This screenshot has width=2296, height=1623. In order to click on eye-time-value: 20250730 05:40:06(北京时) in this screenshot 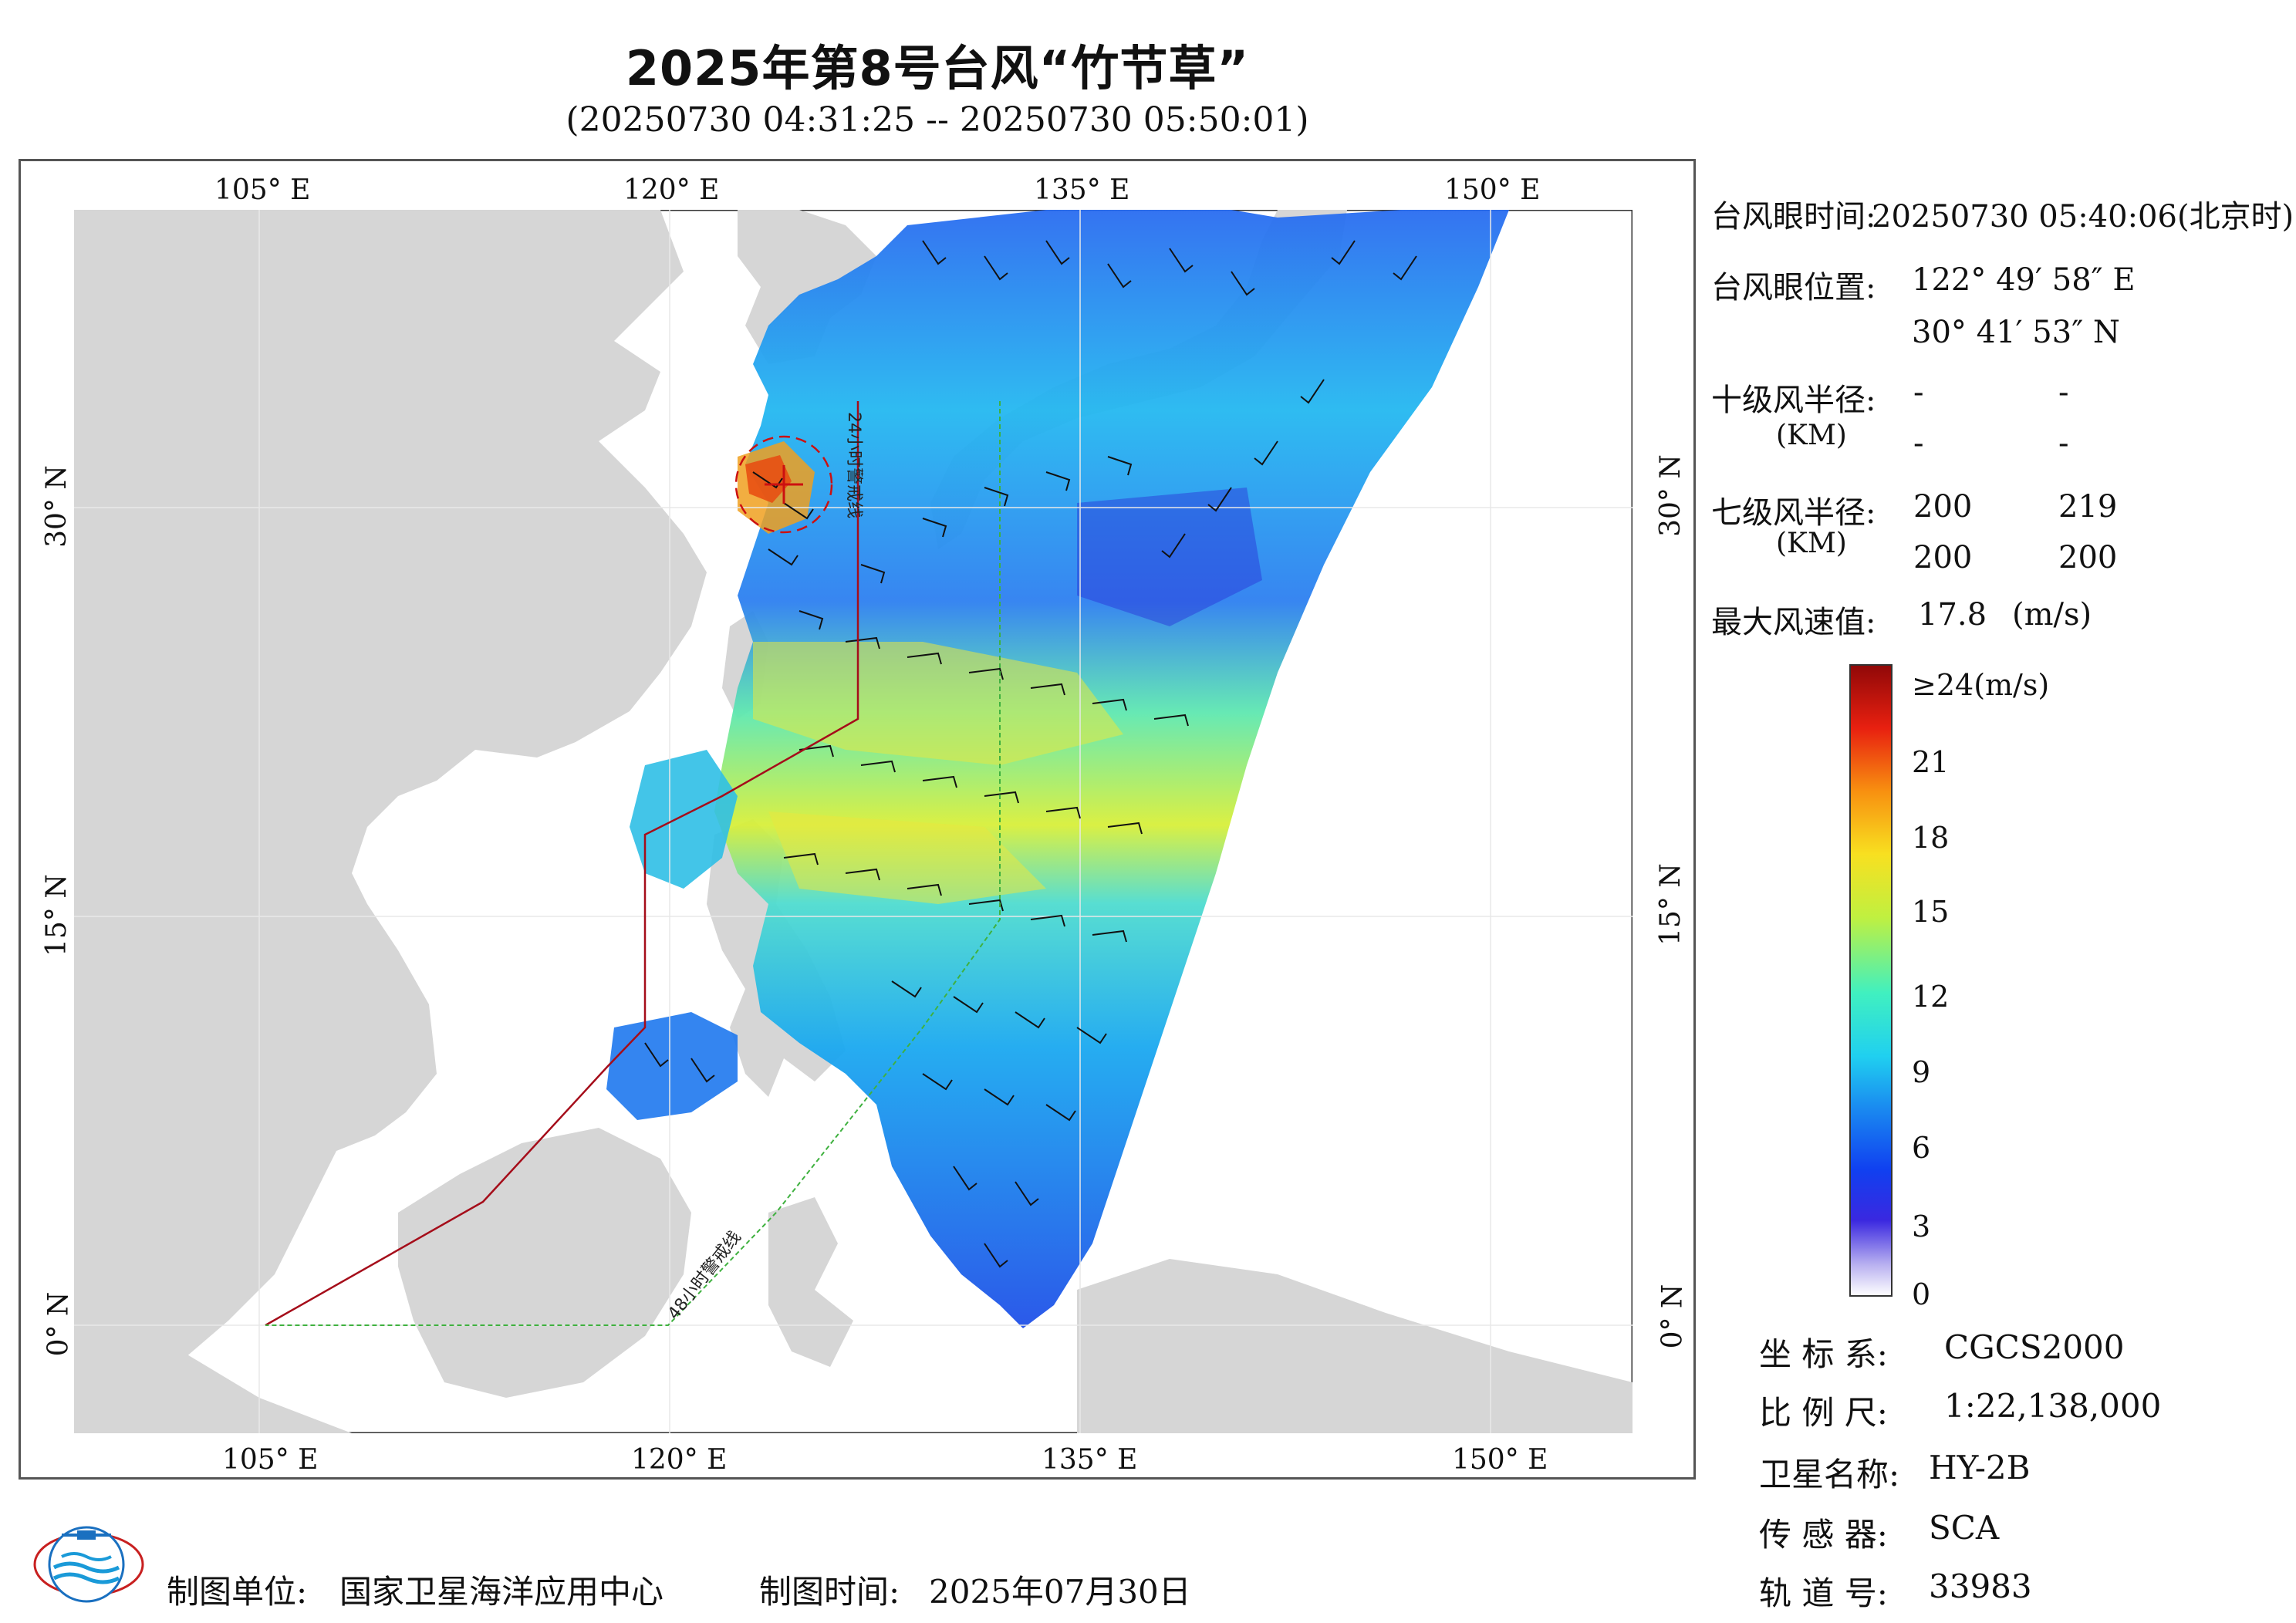, I will do `click(2083, 217)`.